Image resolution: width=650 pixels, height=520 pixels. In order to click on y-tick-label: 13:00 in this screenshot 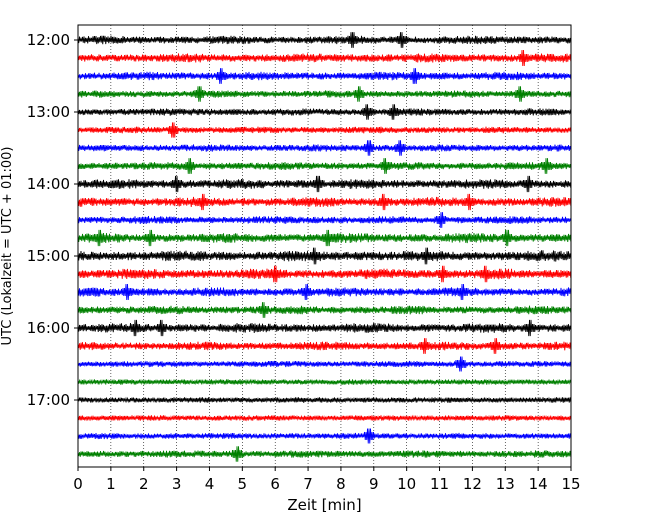, I will do `click(48, 112)`.